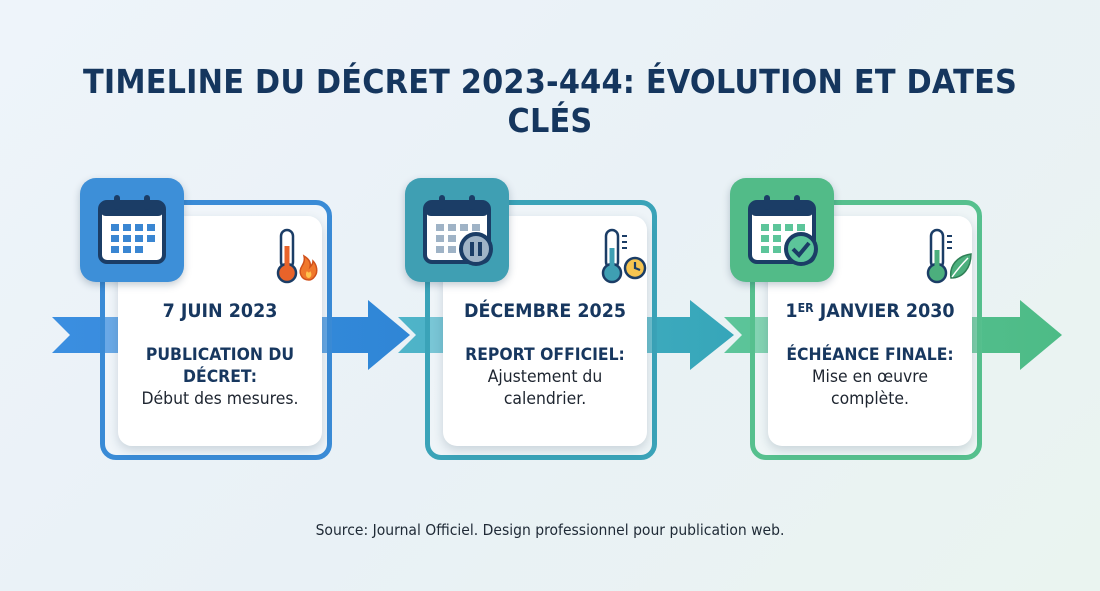 The image size is (1100, 591). Describe the element at coordinates (791, 311) in the screenshot. I see `step-date-day: 1` at that location.